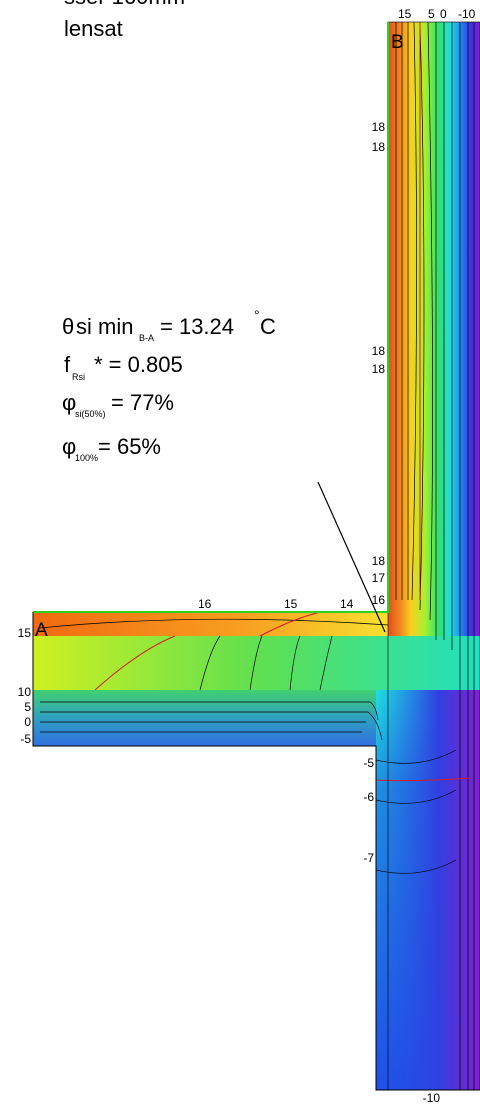 Image resolution: width=480 pixels, height=1106 pixels. Describe the element at coordinates (257, 315) in the screenshot. I see `annotation-degree: °` at that location.